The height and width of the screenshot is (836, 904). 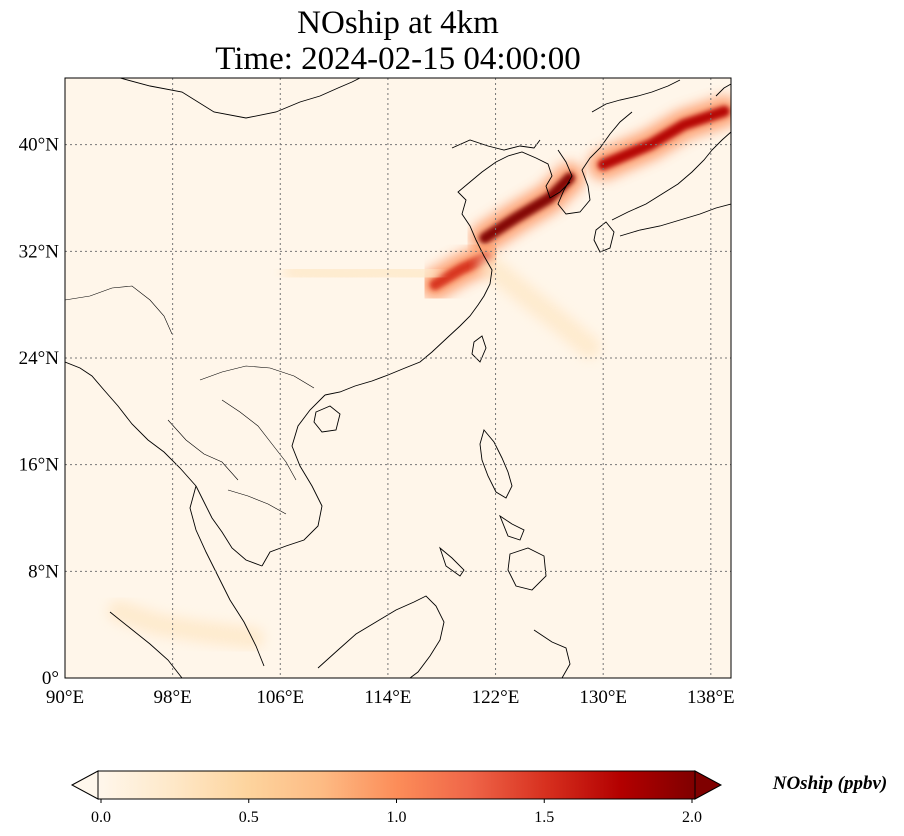 I want to click on lat-tick-label: 8°N, so click(x=43, y=571).